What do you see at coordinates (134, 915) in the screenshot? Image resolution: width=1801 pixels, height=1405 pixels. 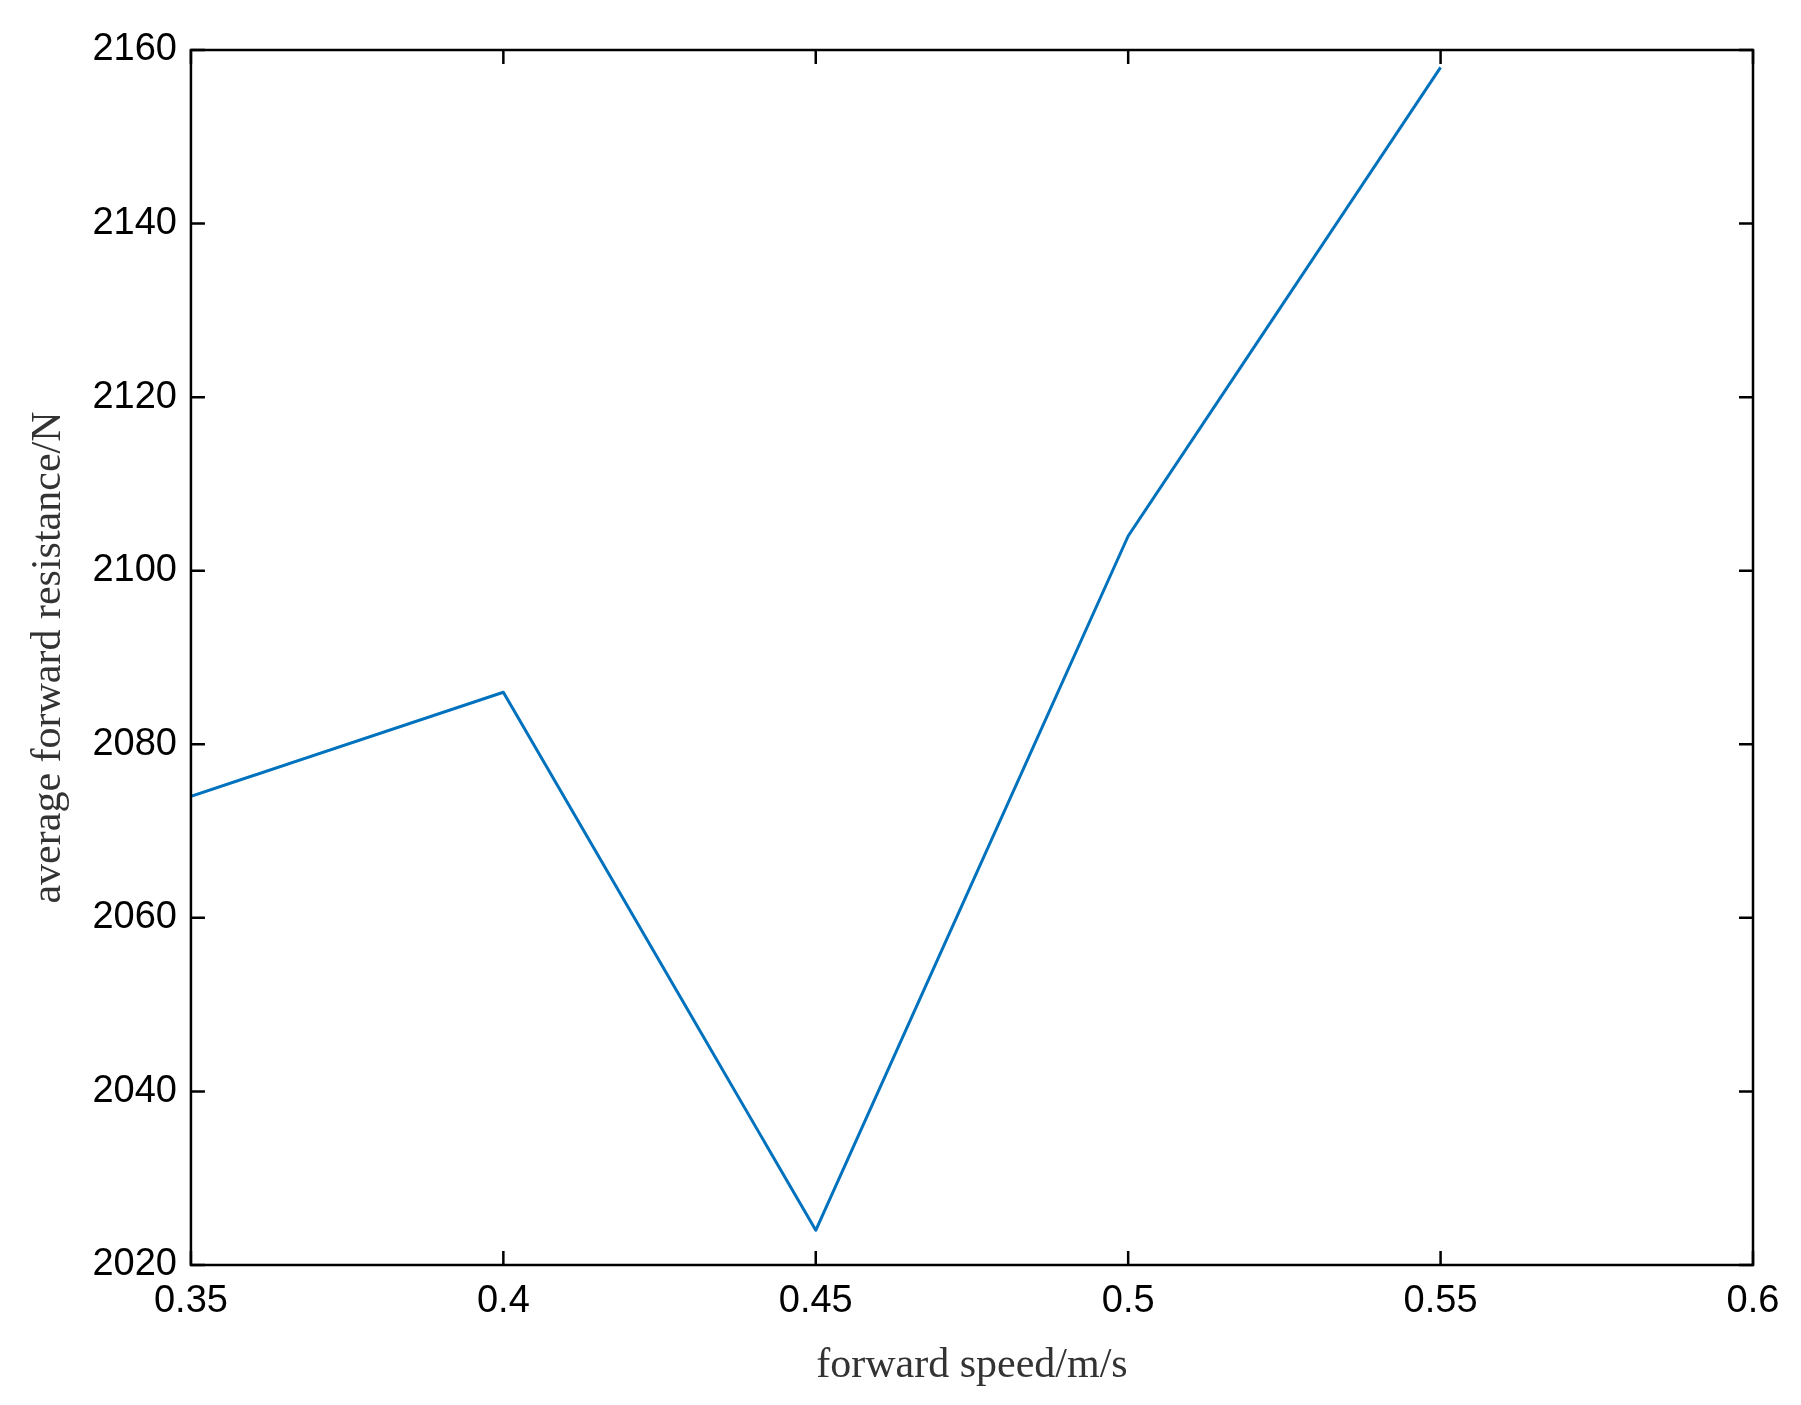 I see `y-tick-label: 2060` at bounding box center [134, 915].